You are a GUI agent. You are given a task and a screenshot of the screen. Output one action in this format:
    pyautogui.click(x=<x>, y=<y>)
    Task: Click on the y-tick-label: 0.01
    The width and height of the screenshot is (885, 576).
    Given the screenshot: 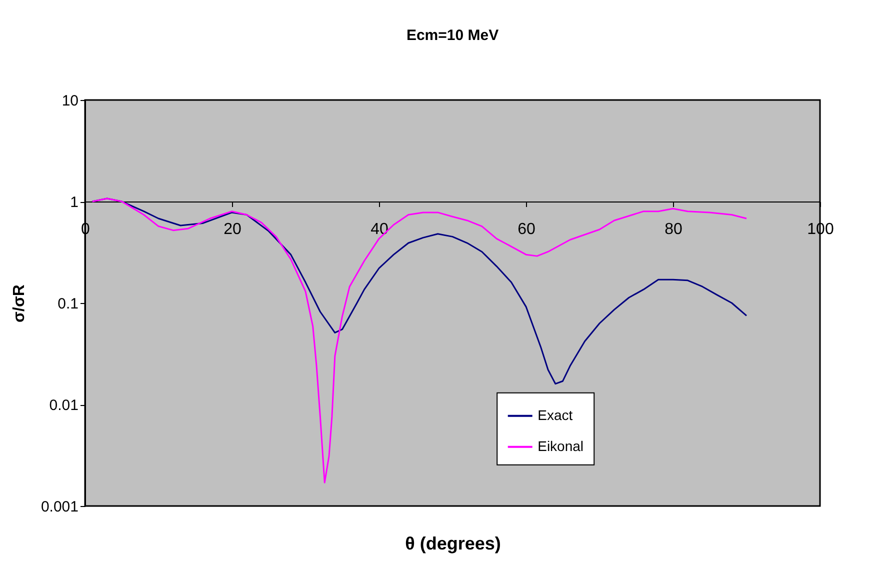 What is the action you would take?
    pyautogui.click(x=63, y=405)
    